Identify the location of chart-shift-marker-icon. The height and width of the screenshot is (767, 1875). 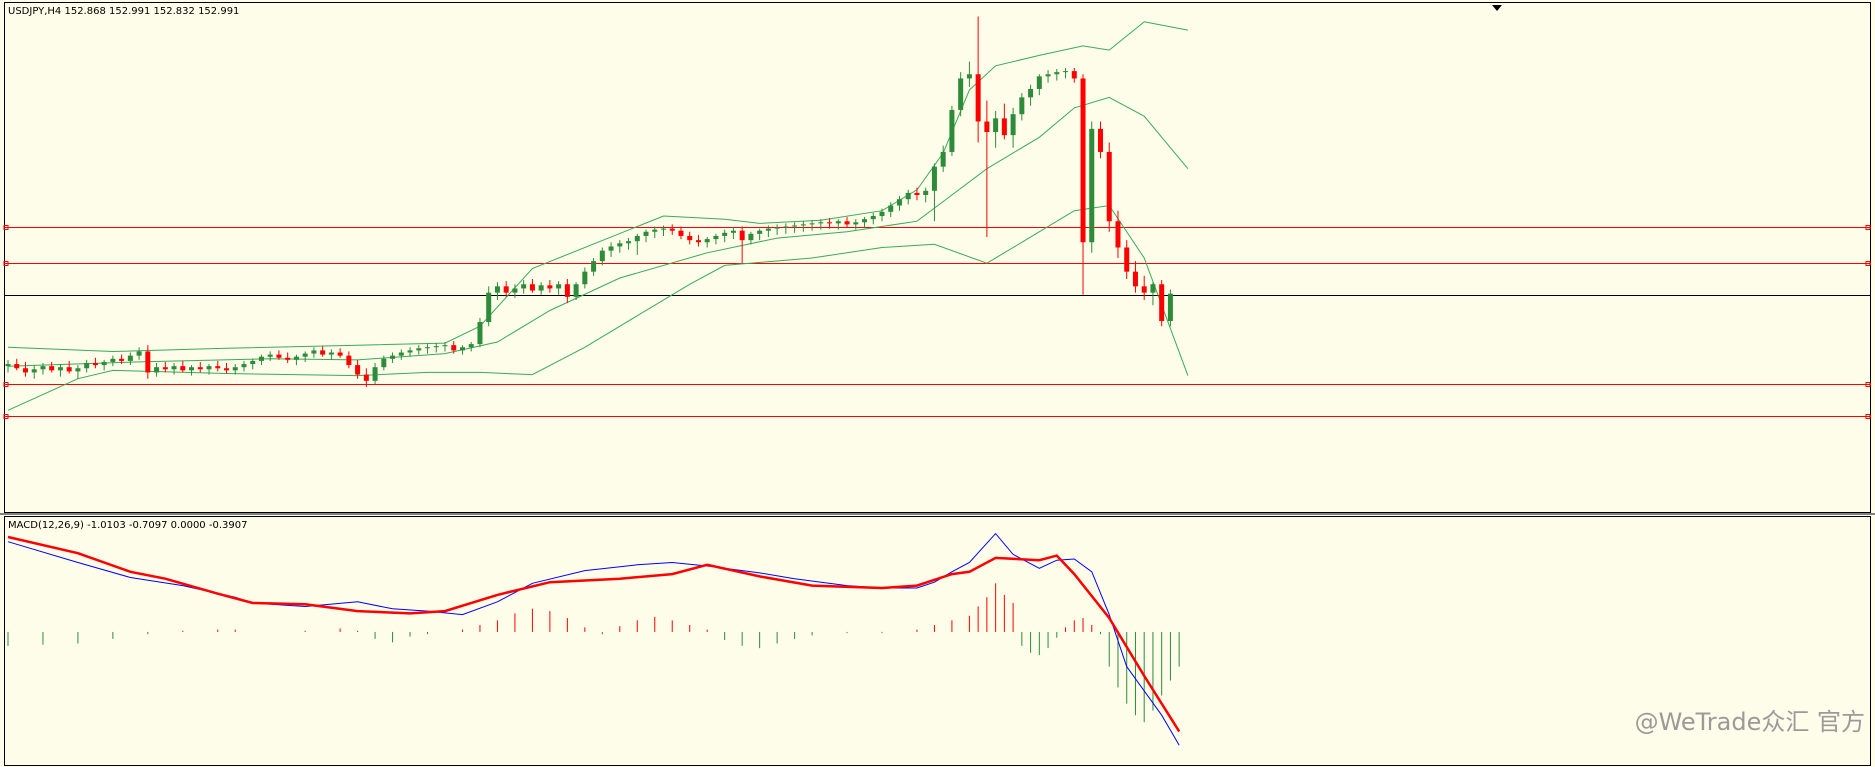
(1497, 8).